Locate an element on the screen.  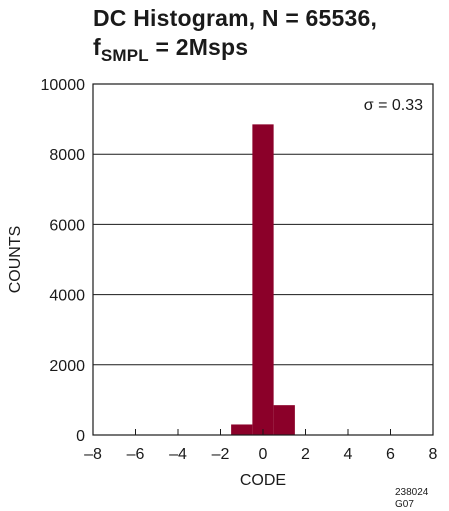
x-tick-label: 6 is located at coordinates (390, 454).